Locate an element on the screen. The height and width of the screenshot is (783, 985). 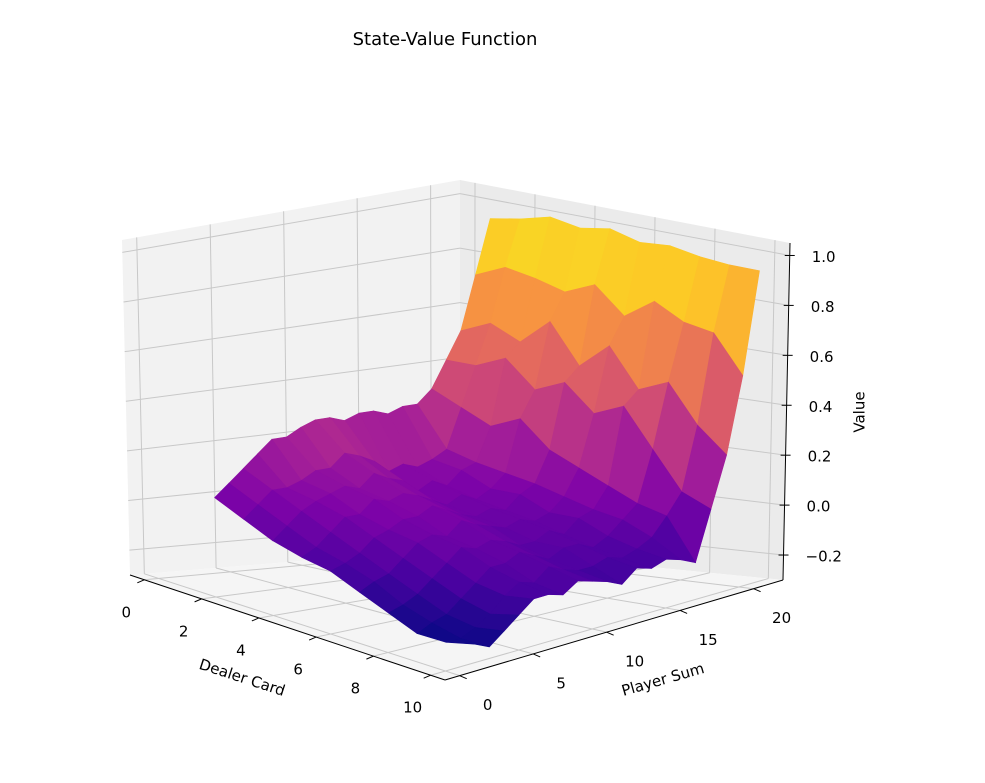
y-tick-label: 0 is located at coordinates (488, 705).